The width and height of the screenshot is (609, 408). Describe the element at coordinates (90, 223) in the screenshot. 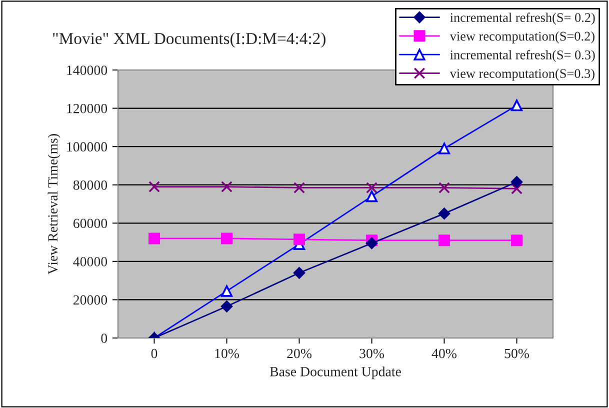

I see `y-tick-label: 60000` at that location.